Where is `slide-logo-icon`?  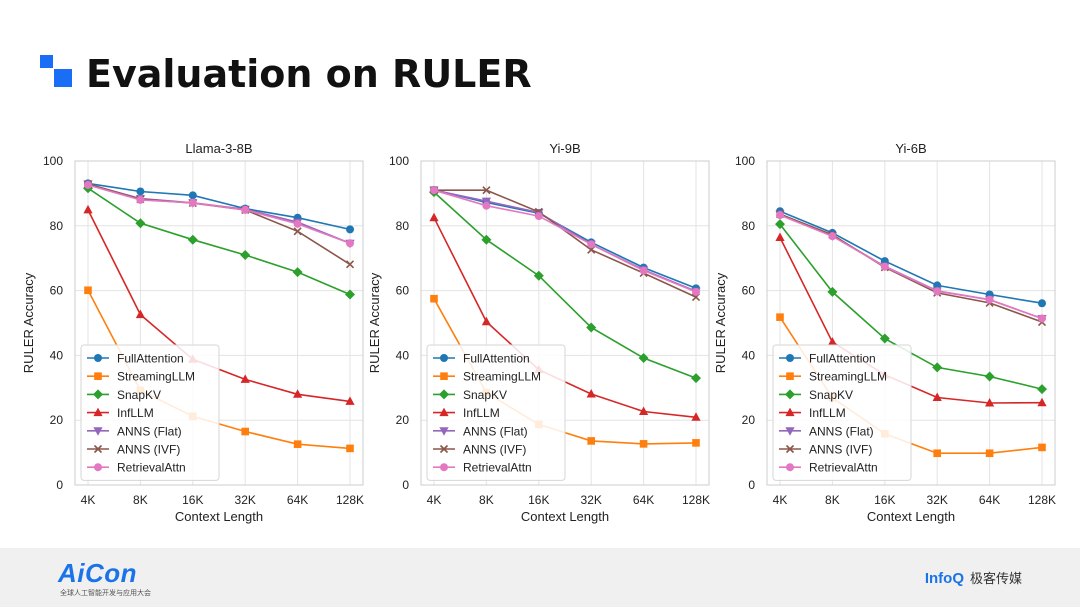 slide-logo-icon is located at coordinates (57, 72).